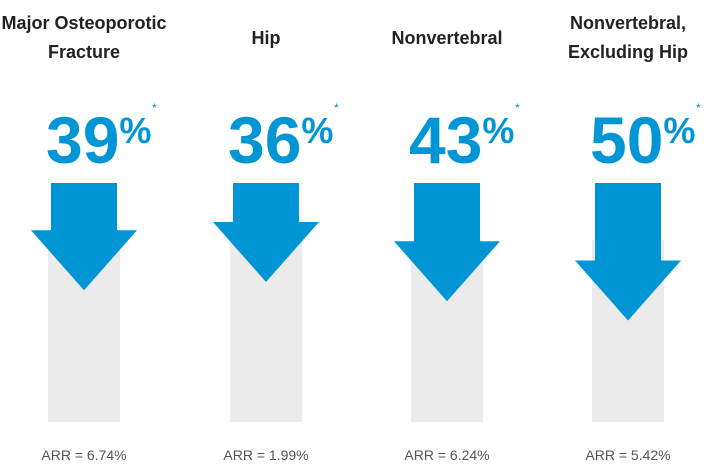 This screenshot has width=712, height=465. I want to click on annotation: ARR = 5.42%, so click(627, 455).